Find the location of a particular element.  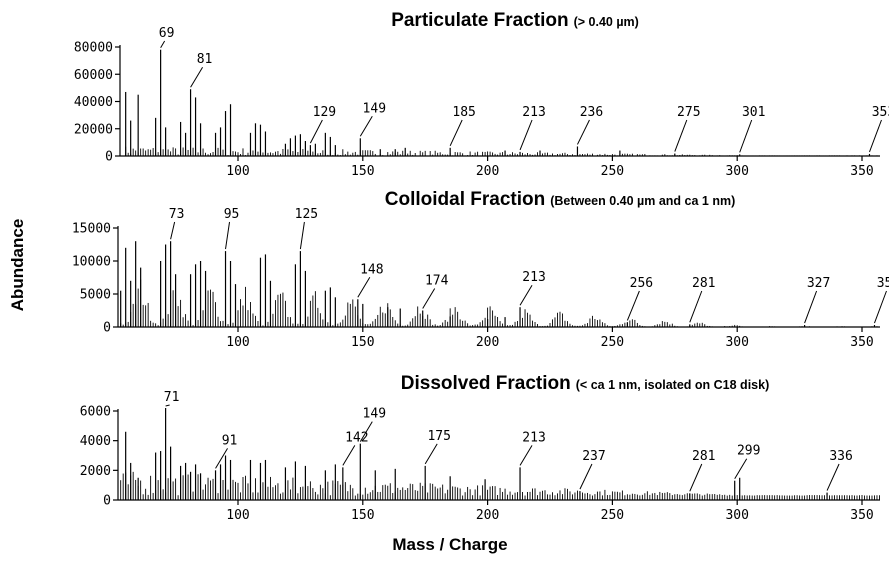

y-tick-label: 60000 is located at coordinates (93, 75).